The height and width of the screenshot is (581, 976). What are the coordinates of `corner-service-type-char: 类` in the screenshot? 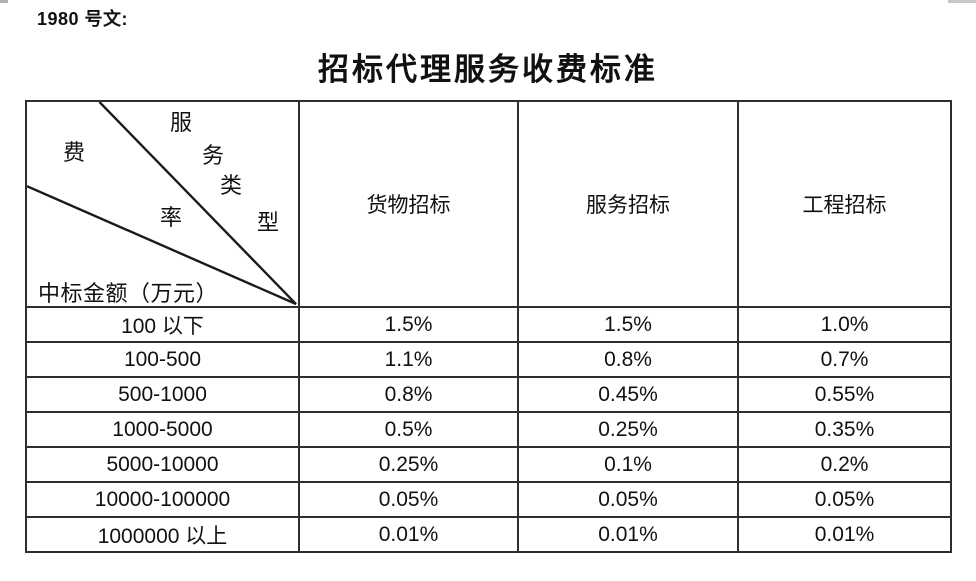 It's located at (231, 185).